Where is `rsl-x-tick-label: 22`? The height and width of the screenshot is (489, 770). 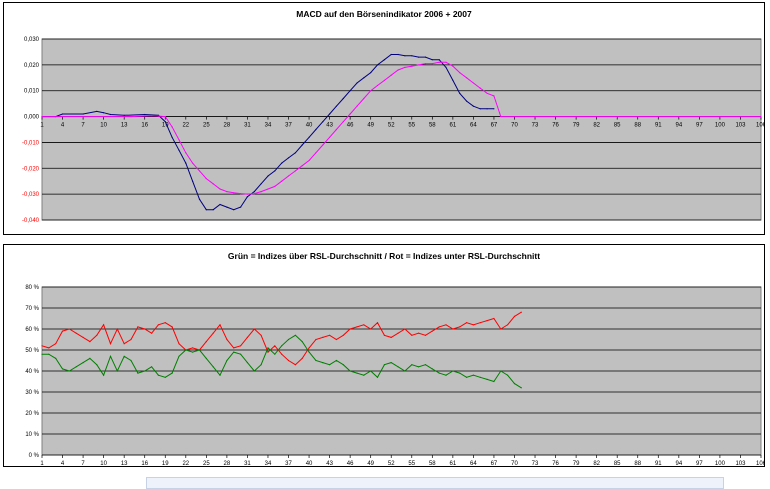
rsl-x-tick-label: 22 is located at coordinates (185, 463).